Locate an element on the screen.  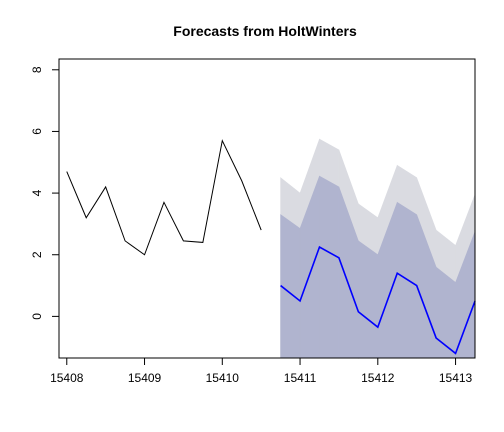
forecast-mean-line is located at coordinates (378, 300).